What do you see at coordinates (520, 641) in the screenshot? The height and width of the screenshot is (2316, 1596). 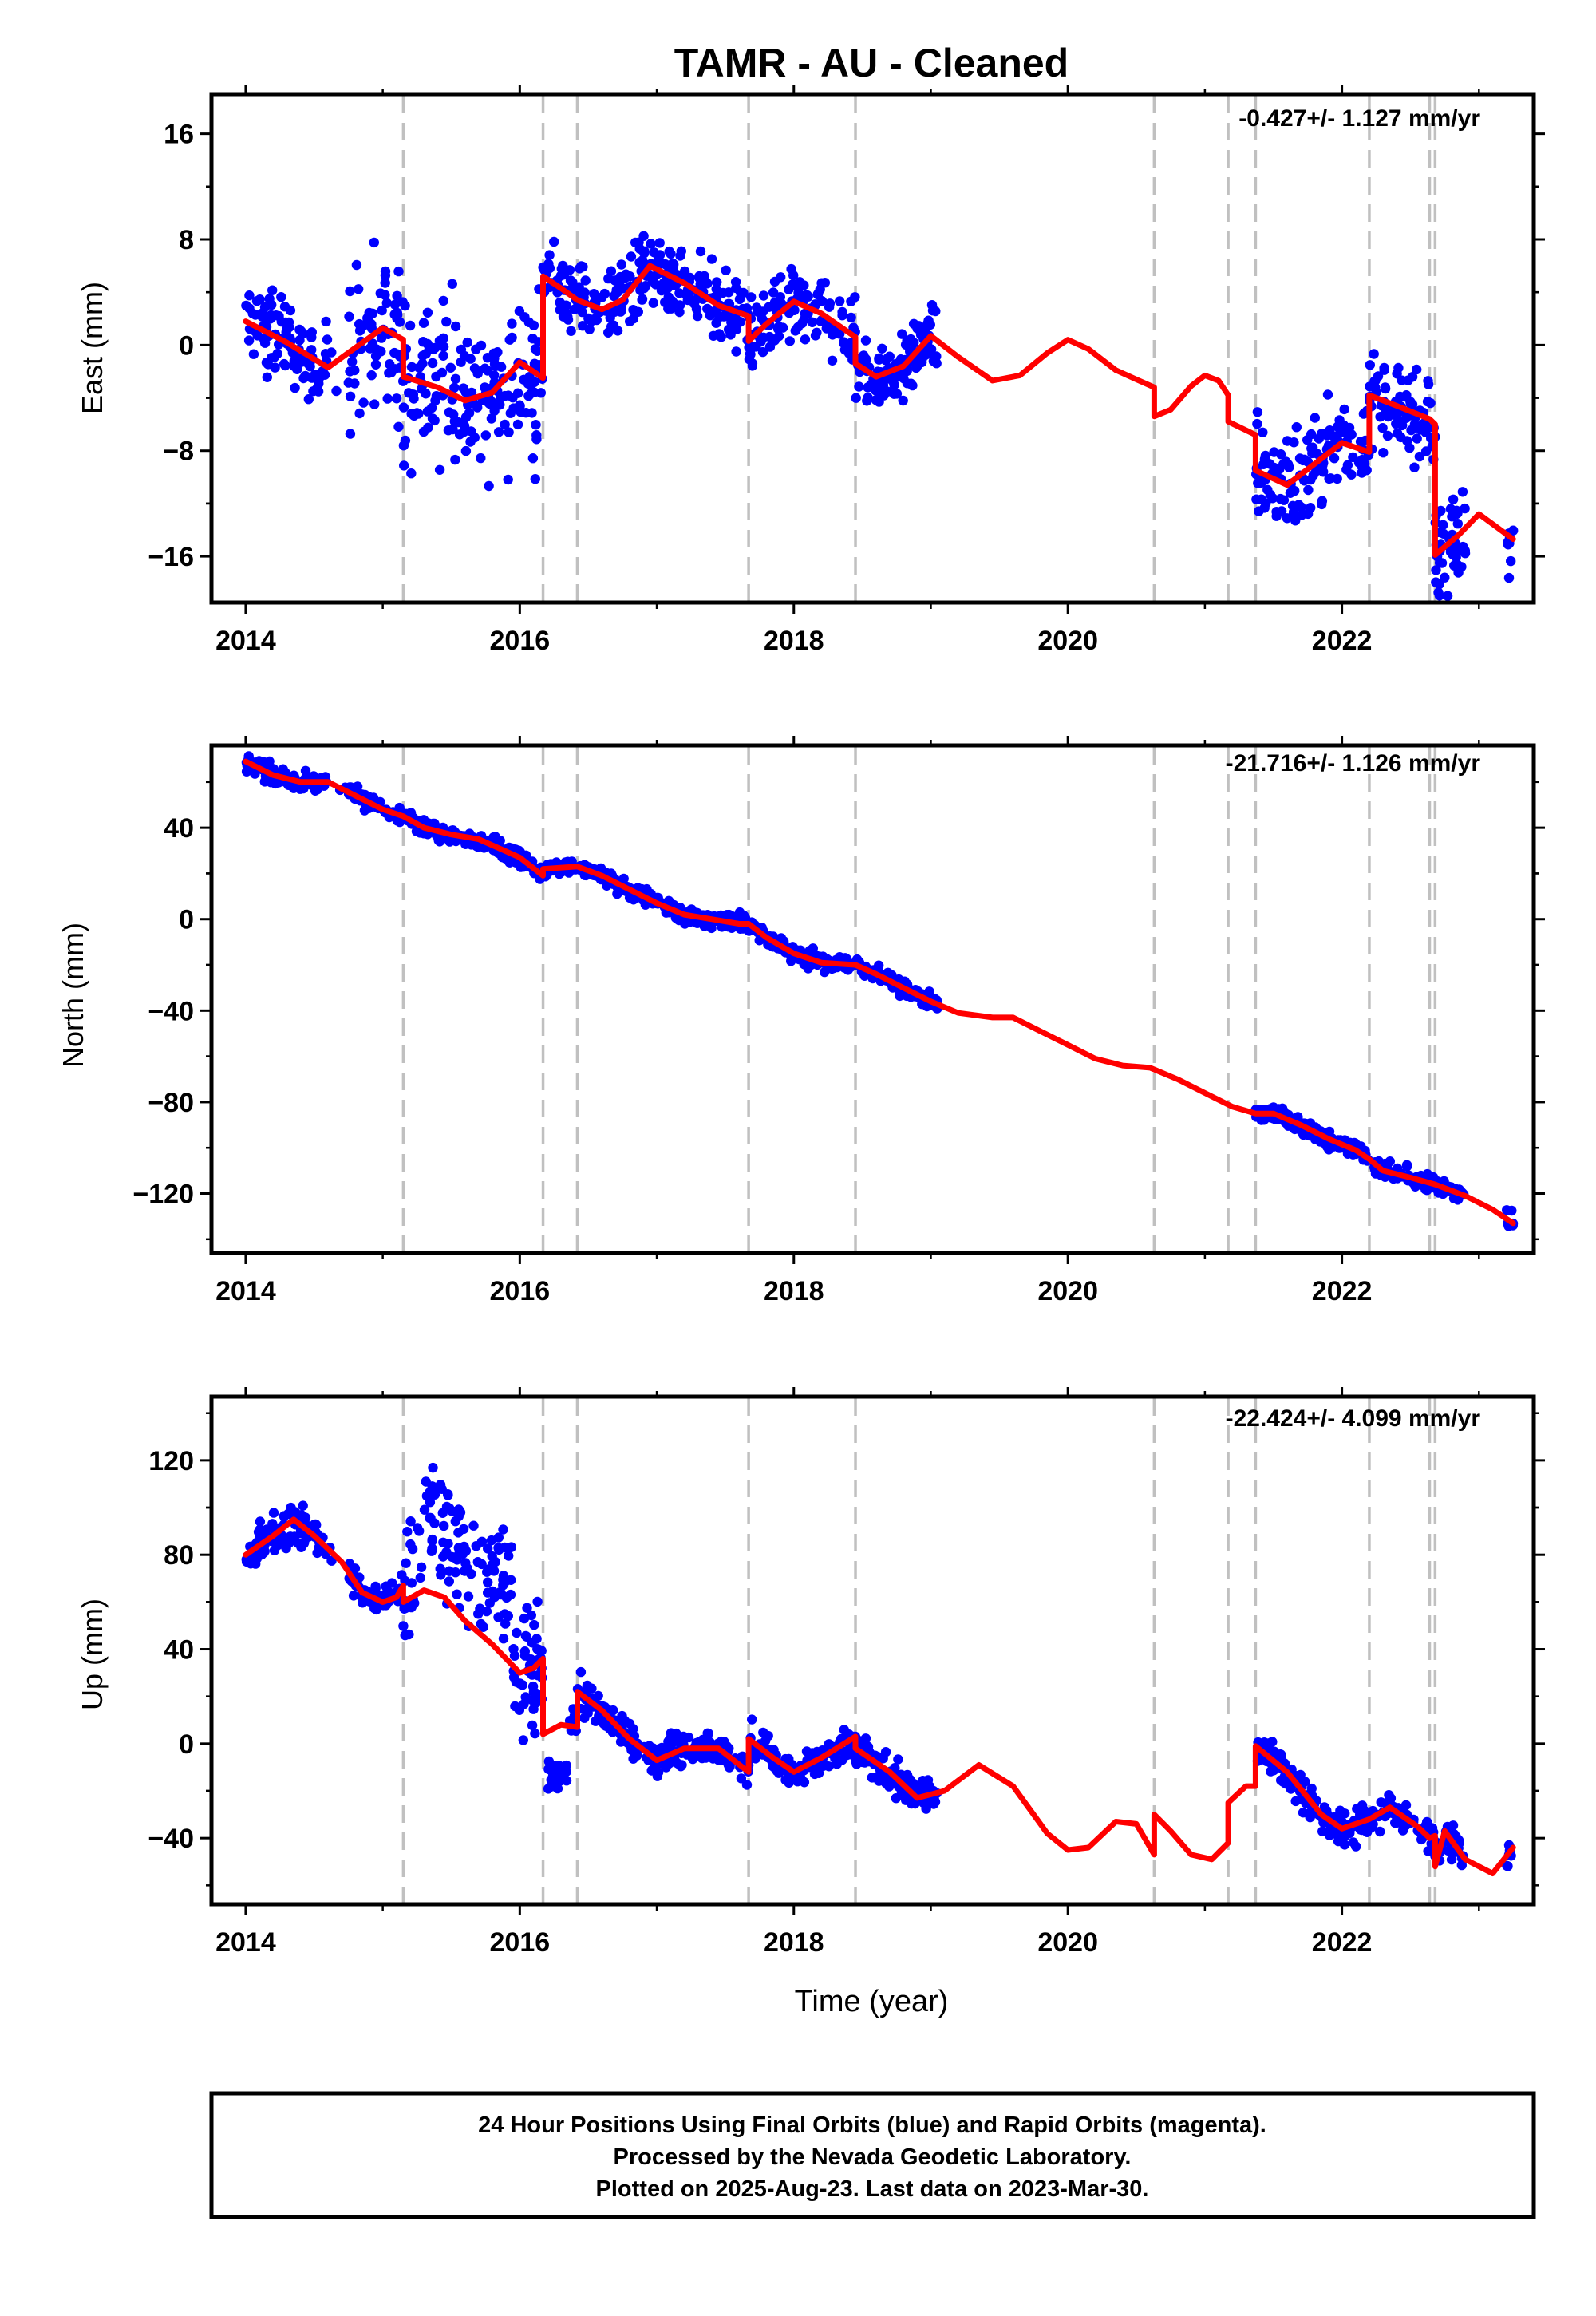 I see `x-tick-label: 2016` at bounding box center [520, 641].